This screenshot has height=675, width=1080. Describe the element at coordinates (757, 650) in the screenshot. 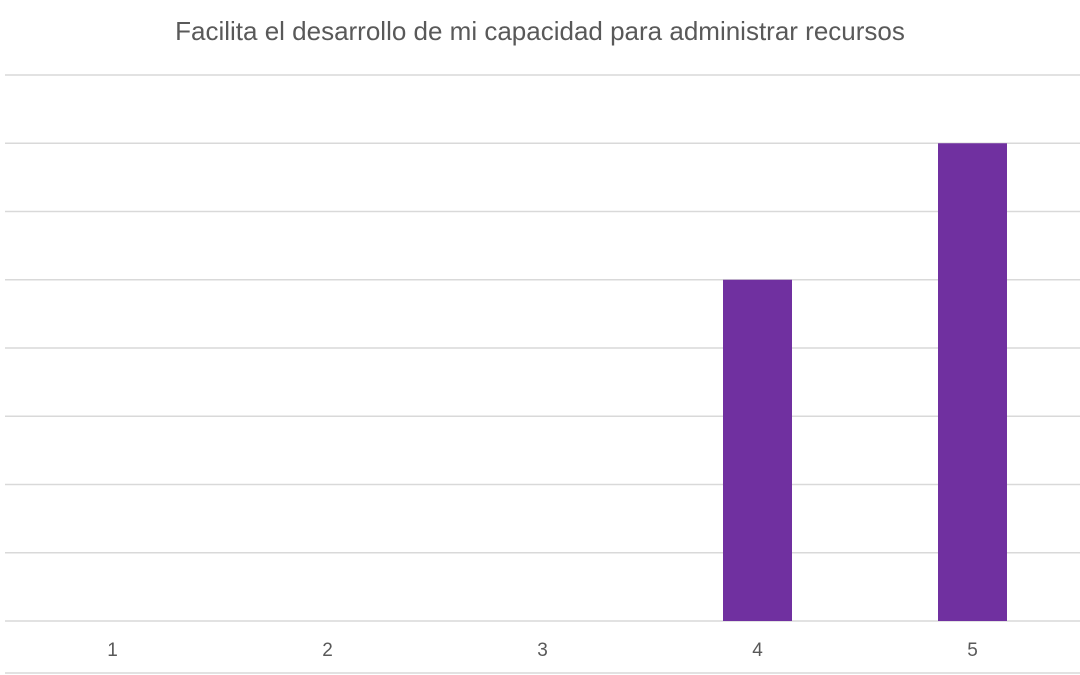

I see `x-tick-label: 4` at that location.